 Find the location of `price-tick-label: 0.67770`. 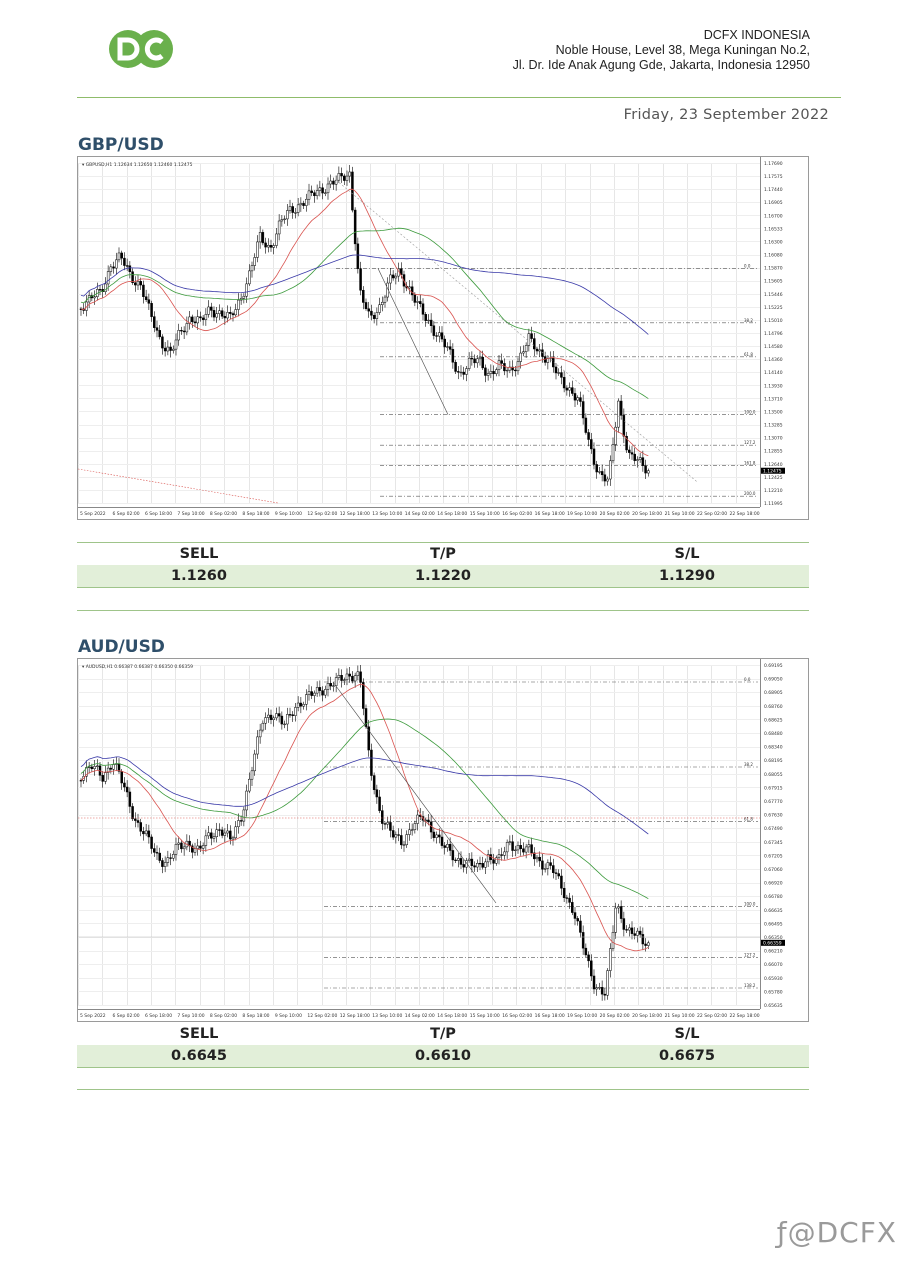

price-tick-label: 0.67770 is located at coordinates (773, 802).